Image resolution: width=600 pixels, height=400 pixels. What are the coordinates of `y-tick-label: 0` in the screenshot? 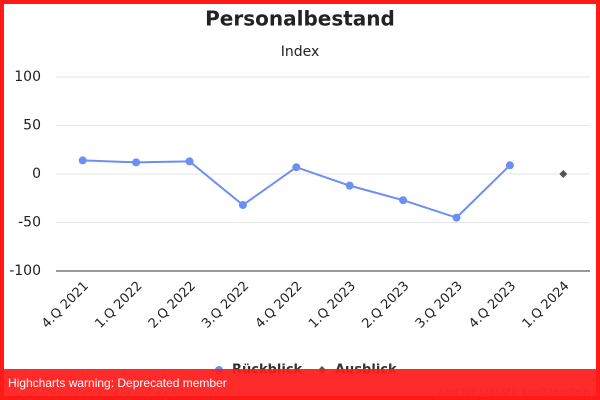 It's located at (36, 174).